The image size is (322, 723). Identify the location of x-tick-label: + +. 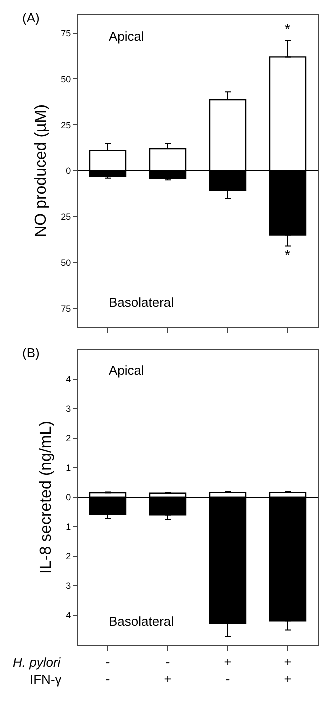
(288, 670).